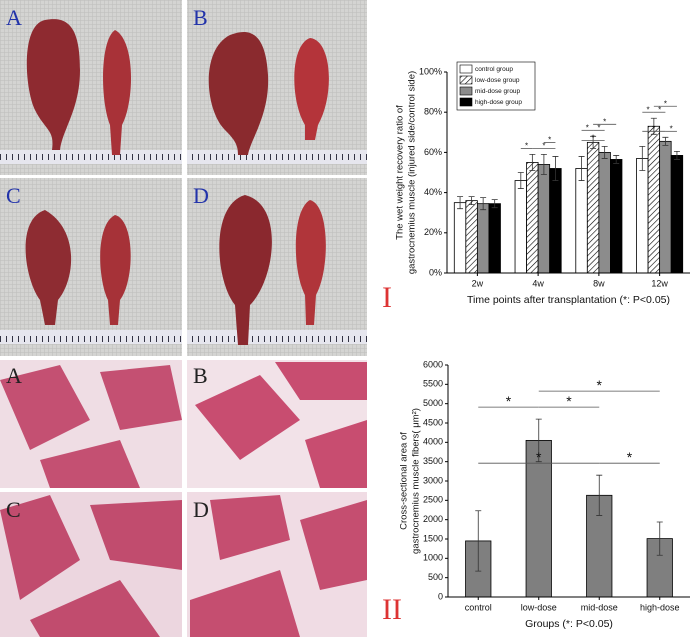 The image size is (700, 637). Describe the element at coordinates (498, 91) in the screenshot. I see `legend-label: mid-dose group` at that location.